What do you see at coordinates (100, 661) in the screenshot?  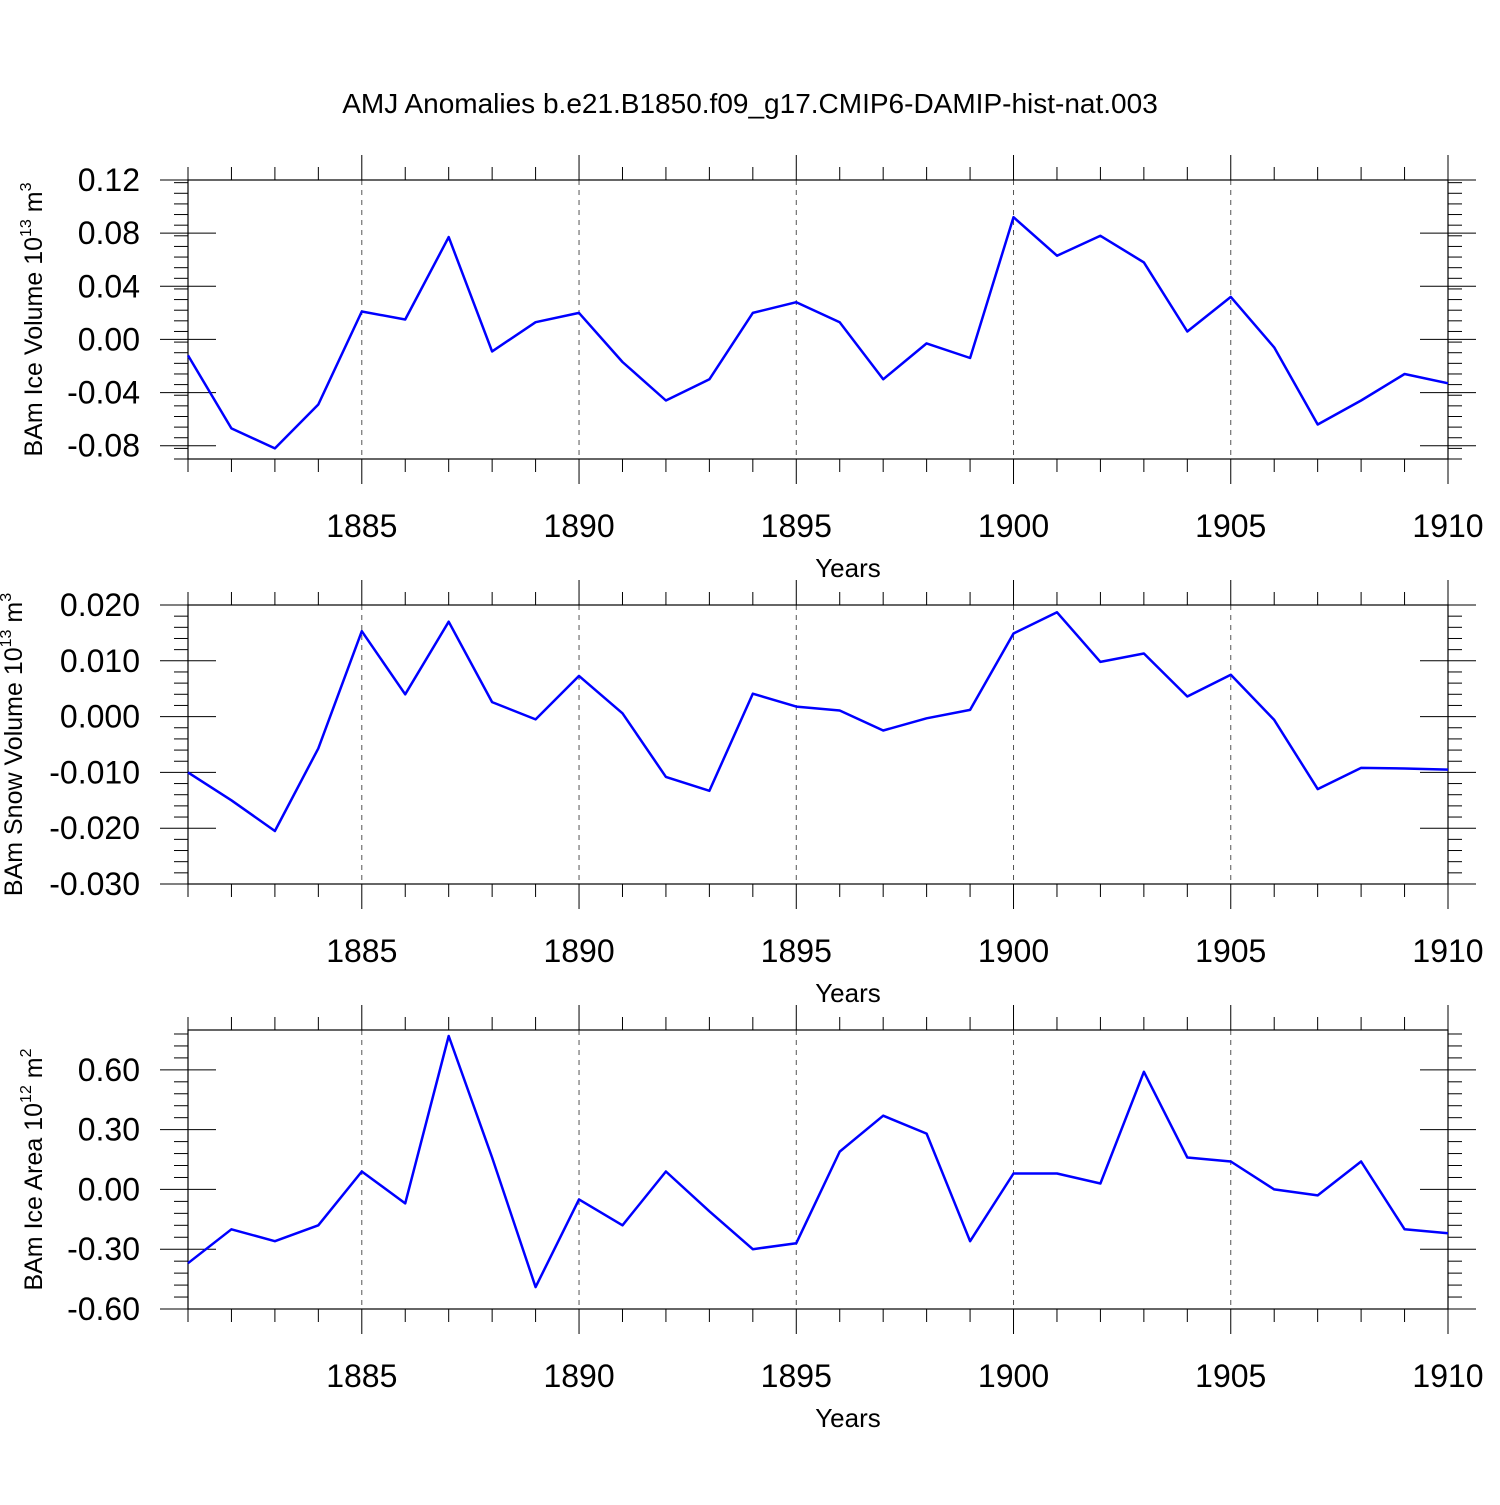 I see `y-tick-label: 0.010` at bounding box center [100, 661].